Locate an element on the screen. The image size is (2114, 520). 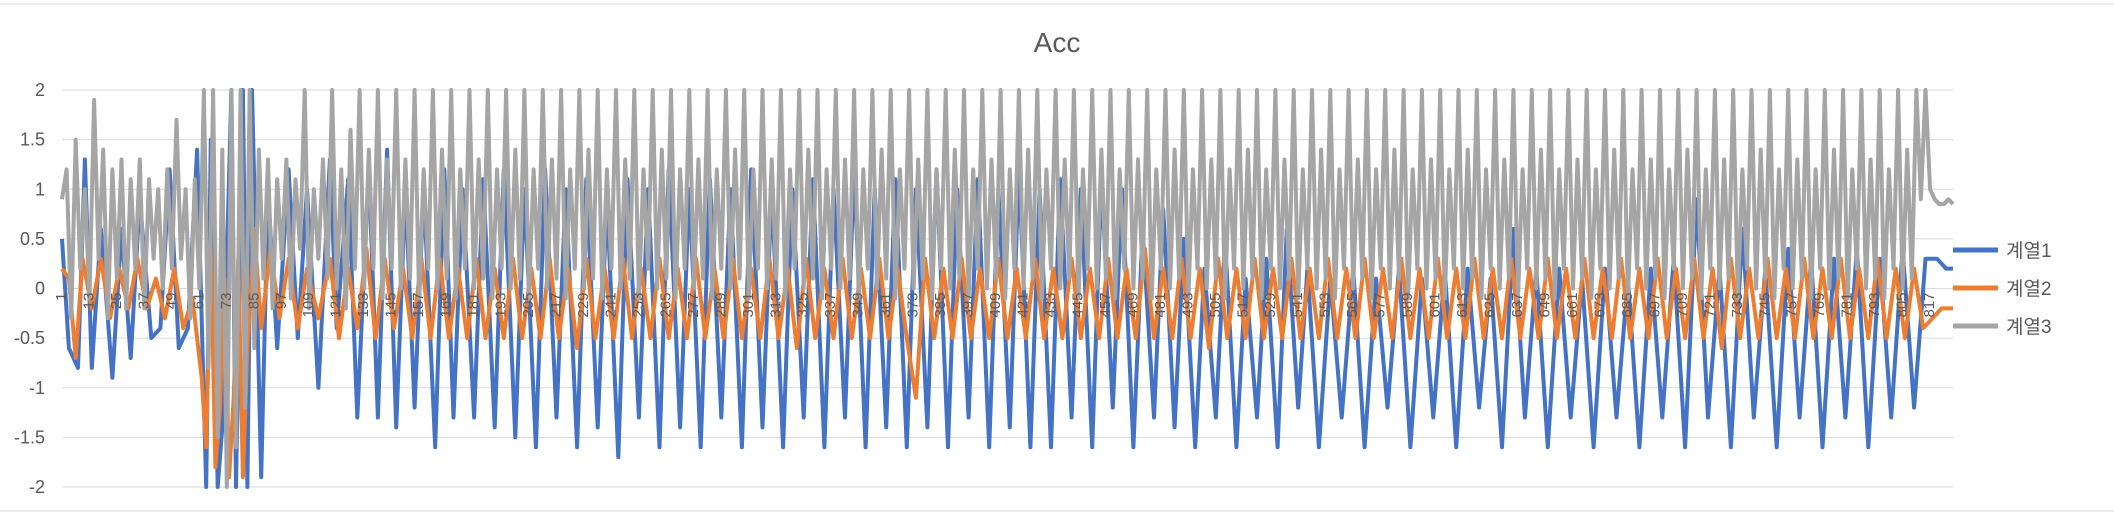
x-tick-label: 421 is located at coordinates (1022, 304).